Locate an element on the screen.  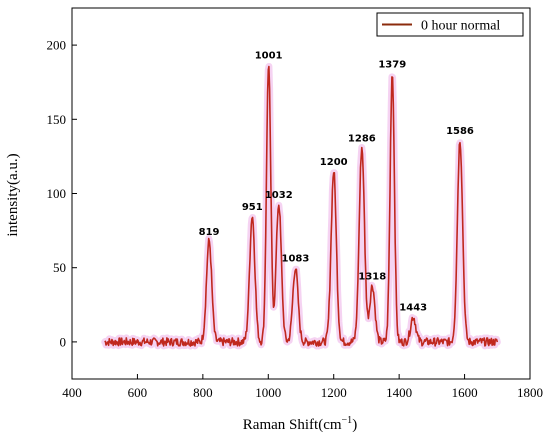
peak-label: 1586 is located at coordinates (460, 131).